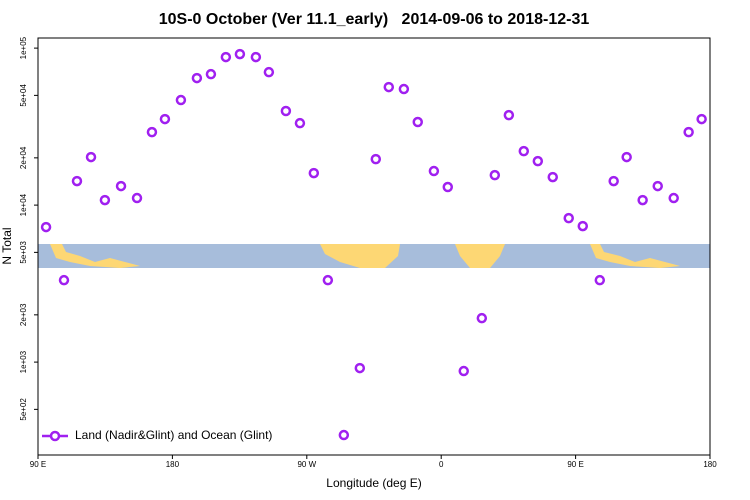 The height and width of the screenshot is (500, 750). I want to click on legend-label: Land (Nadir&Glint) and Ocean (Glint), so click(173, 435).